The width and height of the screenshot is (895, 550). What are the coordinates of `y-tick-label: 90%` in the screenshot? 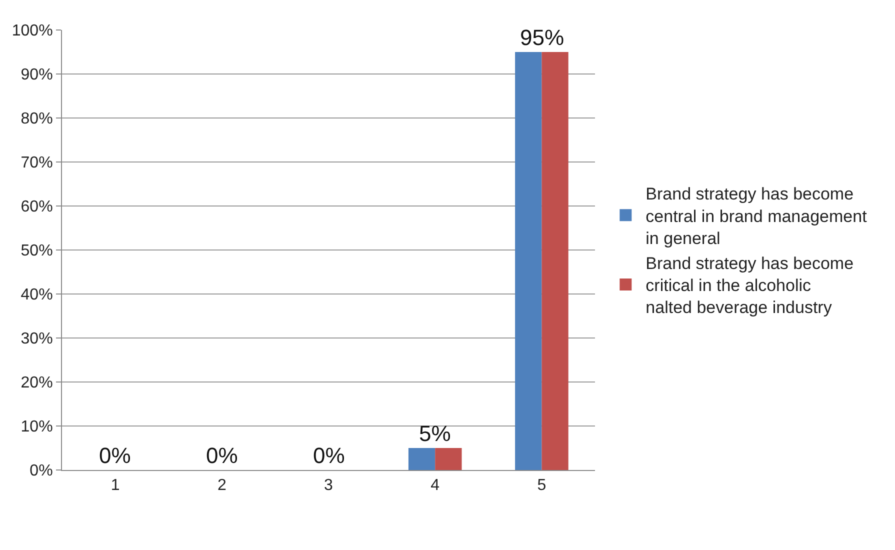 It's located at (36, 75).